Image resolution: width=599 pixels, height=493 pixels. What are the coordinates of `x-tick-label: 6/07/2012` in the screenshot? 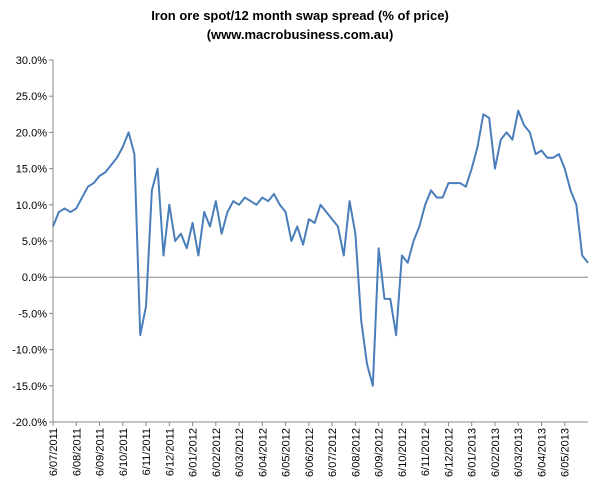 It's located at (333, 452).